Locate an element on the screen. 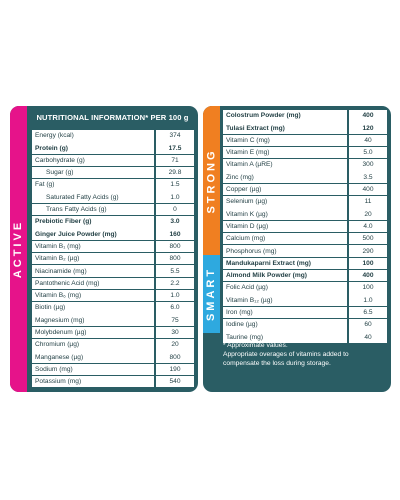 This screenshot has height=500, width=400. nutrient-name: Taurine (mg) is located at coordinates (285, 337).